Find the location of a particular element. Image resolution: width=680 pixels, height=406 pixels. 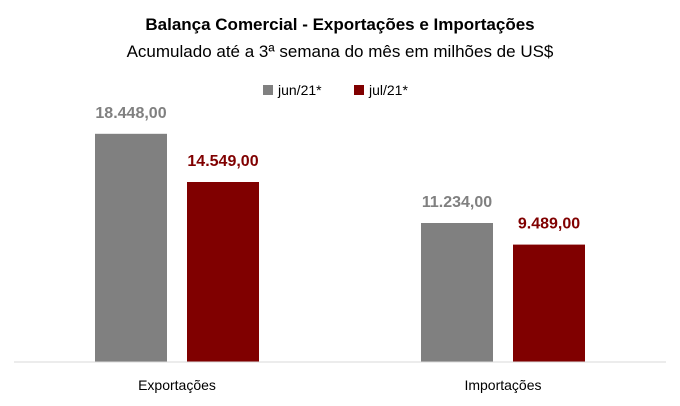

legend-swatch-jul is located at coordinates (359, 90).